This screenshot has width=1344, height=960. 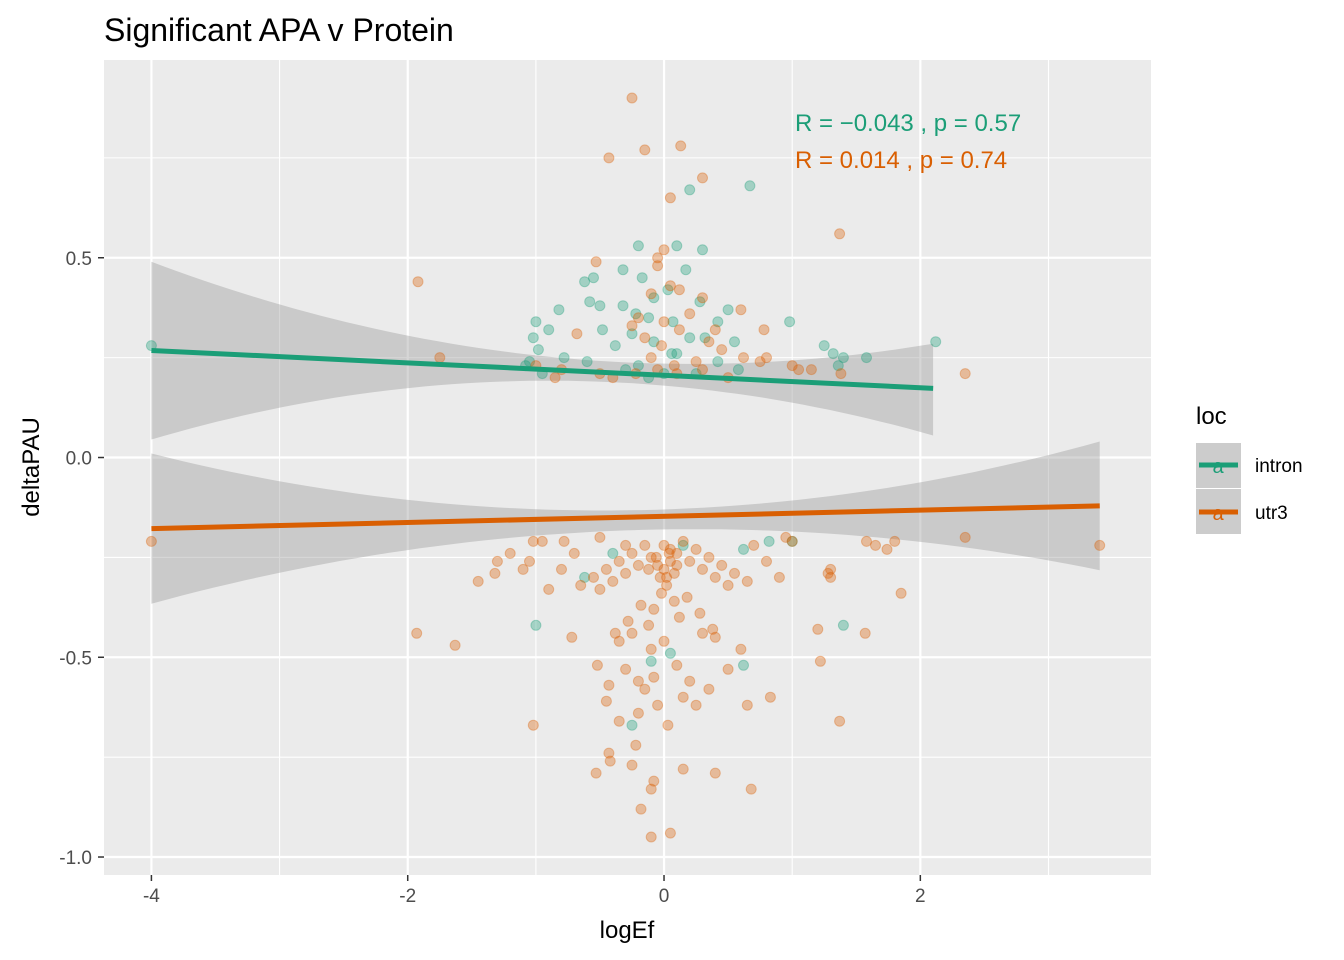 I want to click on ci-ribbon-utr3, so click(x=625, y=522).